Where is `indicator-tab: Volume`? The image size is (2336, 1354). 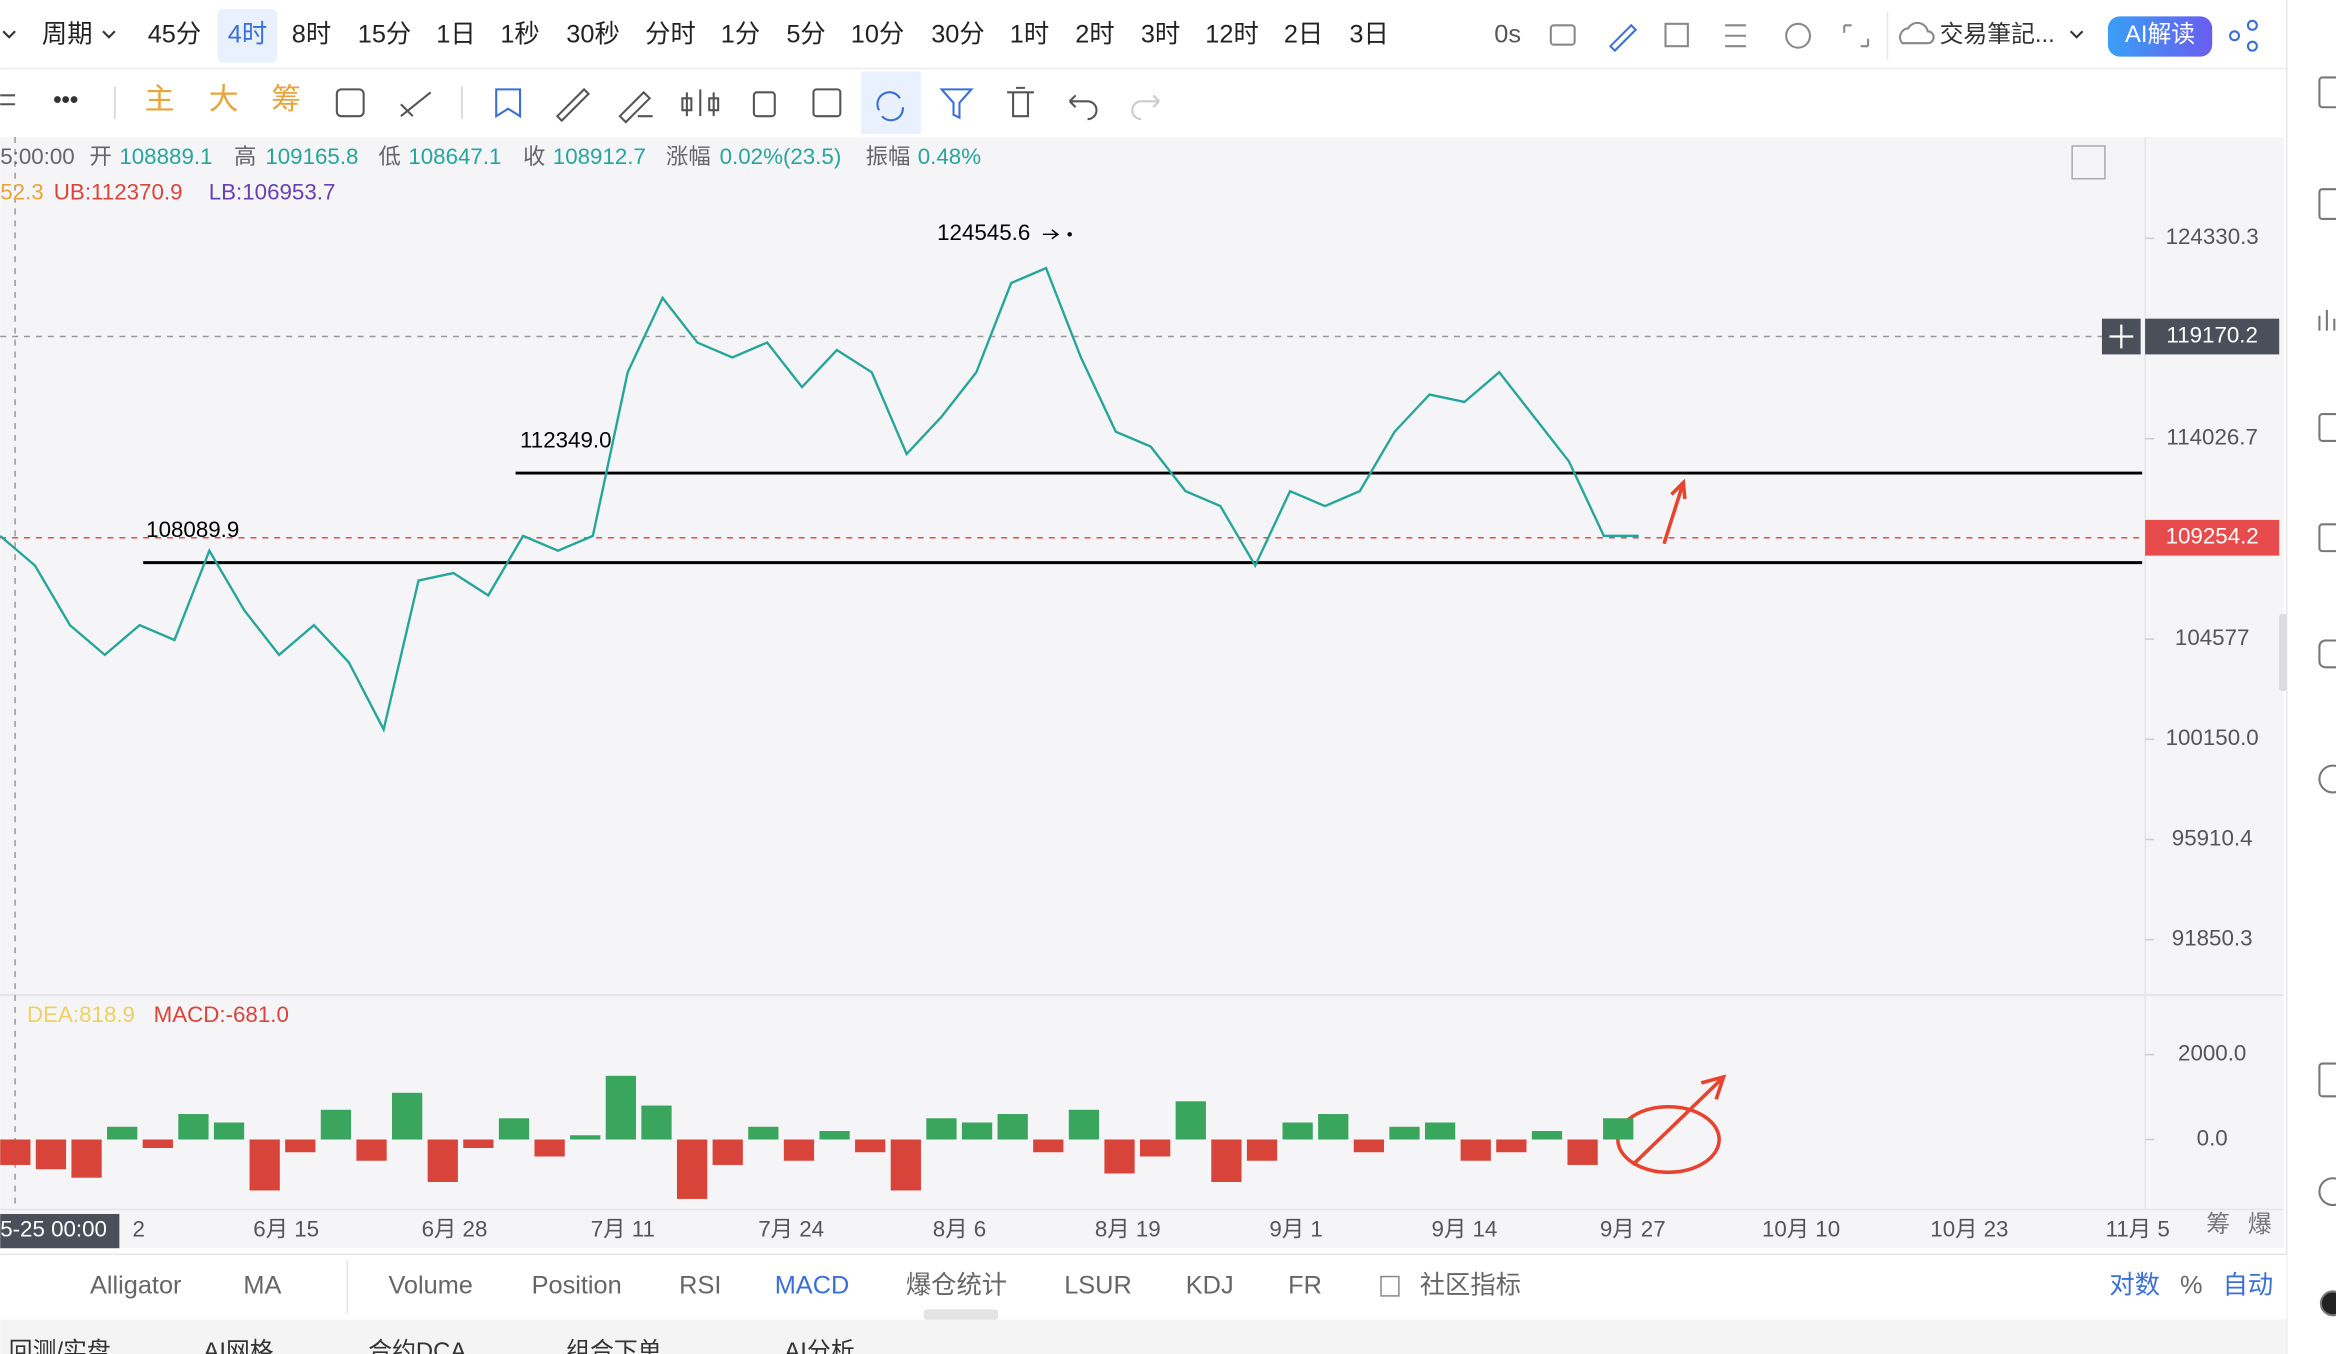 indicator-tab: Volume is located at coordinates (430, 1286).